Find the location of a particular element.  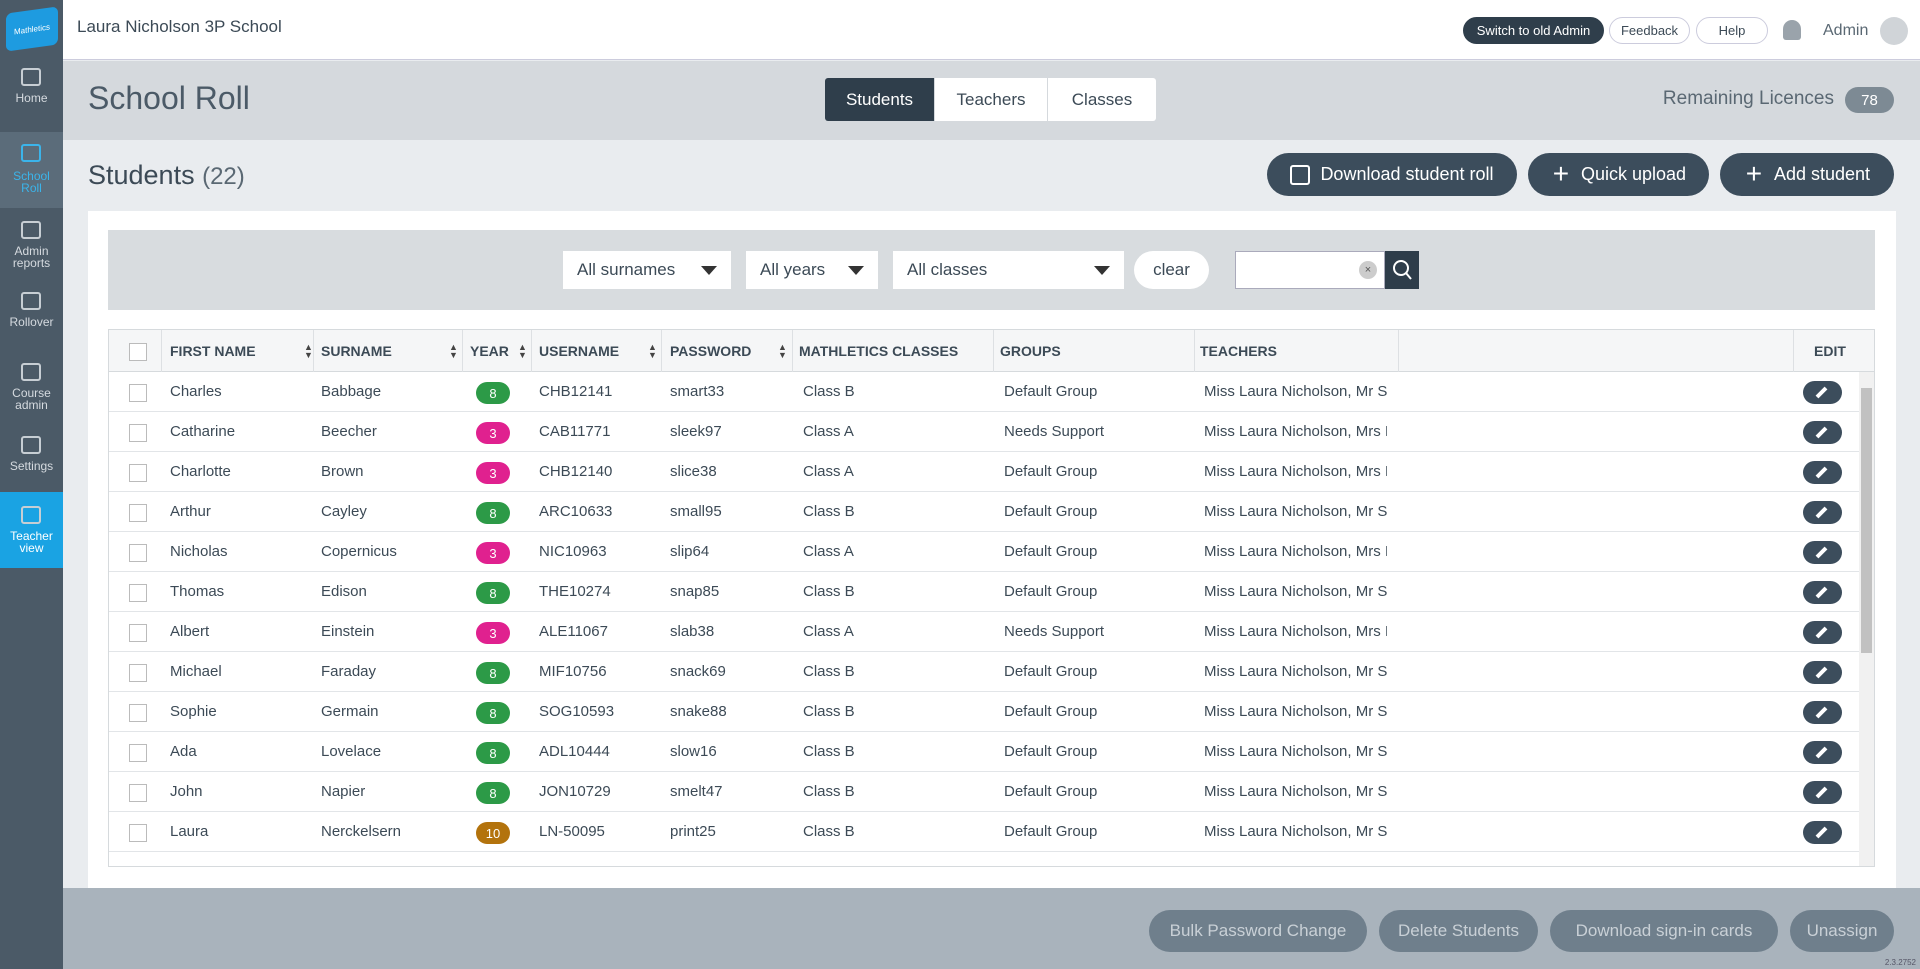

filter-select: All years is located at coordinates (812, 270).